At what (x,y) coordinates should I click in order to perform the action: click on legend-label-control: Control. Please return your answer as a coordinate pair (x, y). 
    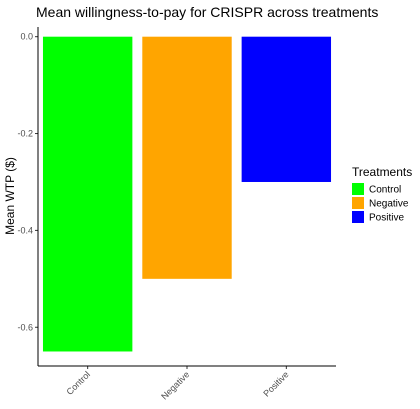
    Looking at the image, I should click on (385, 190).